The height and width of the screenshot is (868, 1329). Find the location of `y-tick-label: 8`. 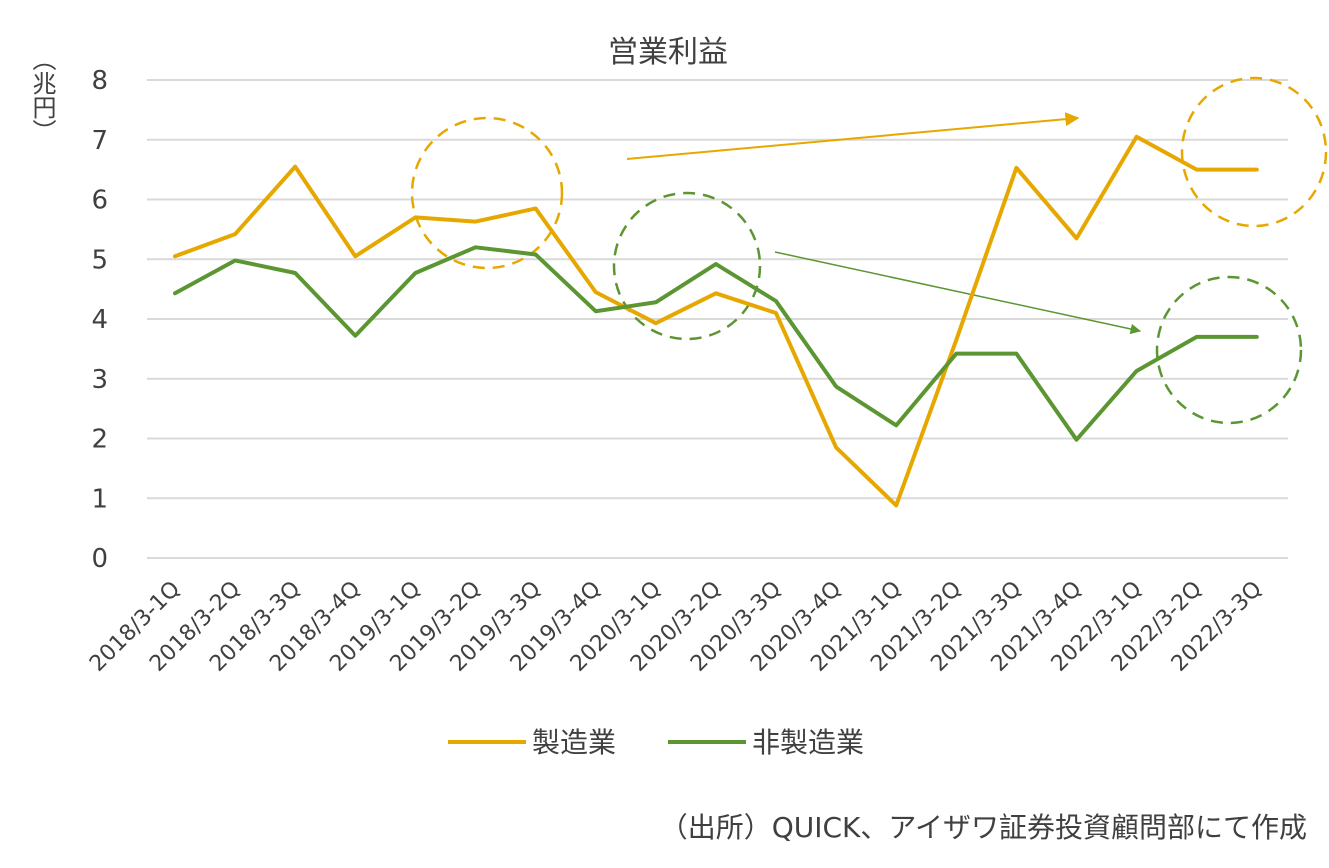

y-tick-label: 8 is located at coordinates (99, 81).